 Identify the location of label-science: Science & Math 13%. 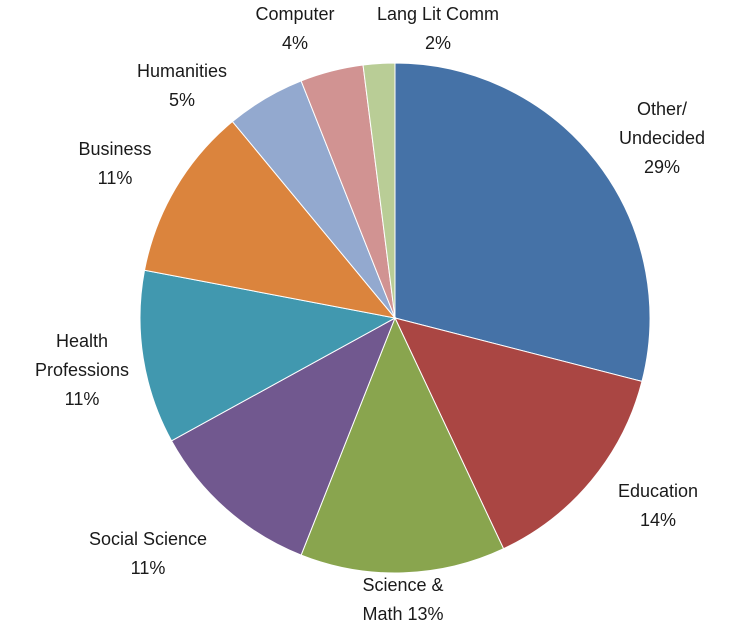
(402, 599).